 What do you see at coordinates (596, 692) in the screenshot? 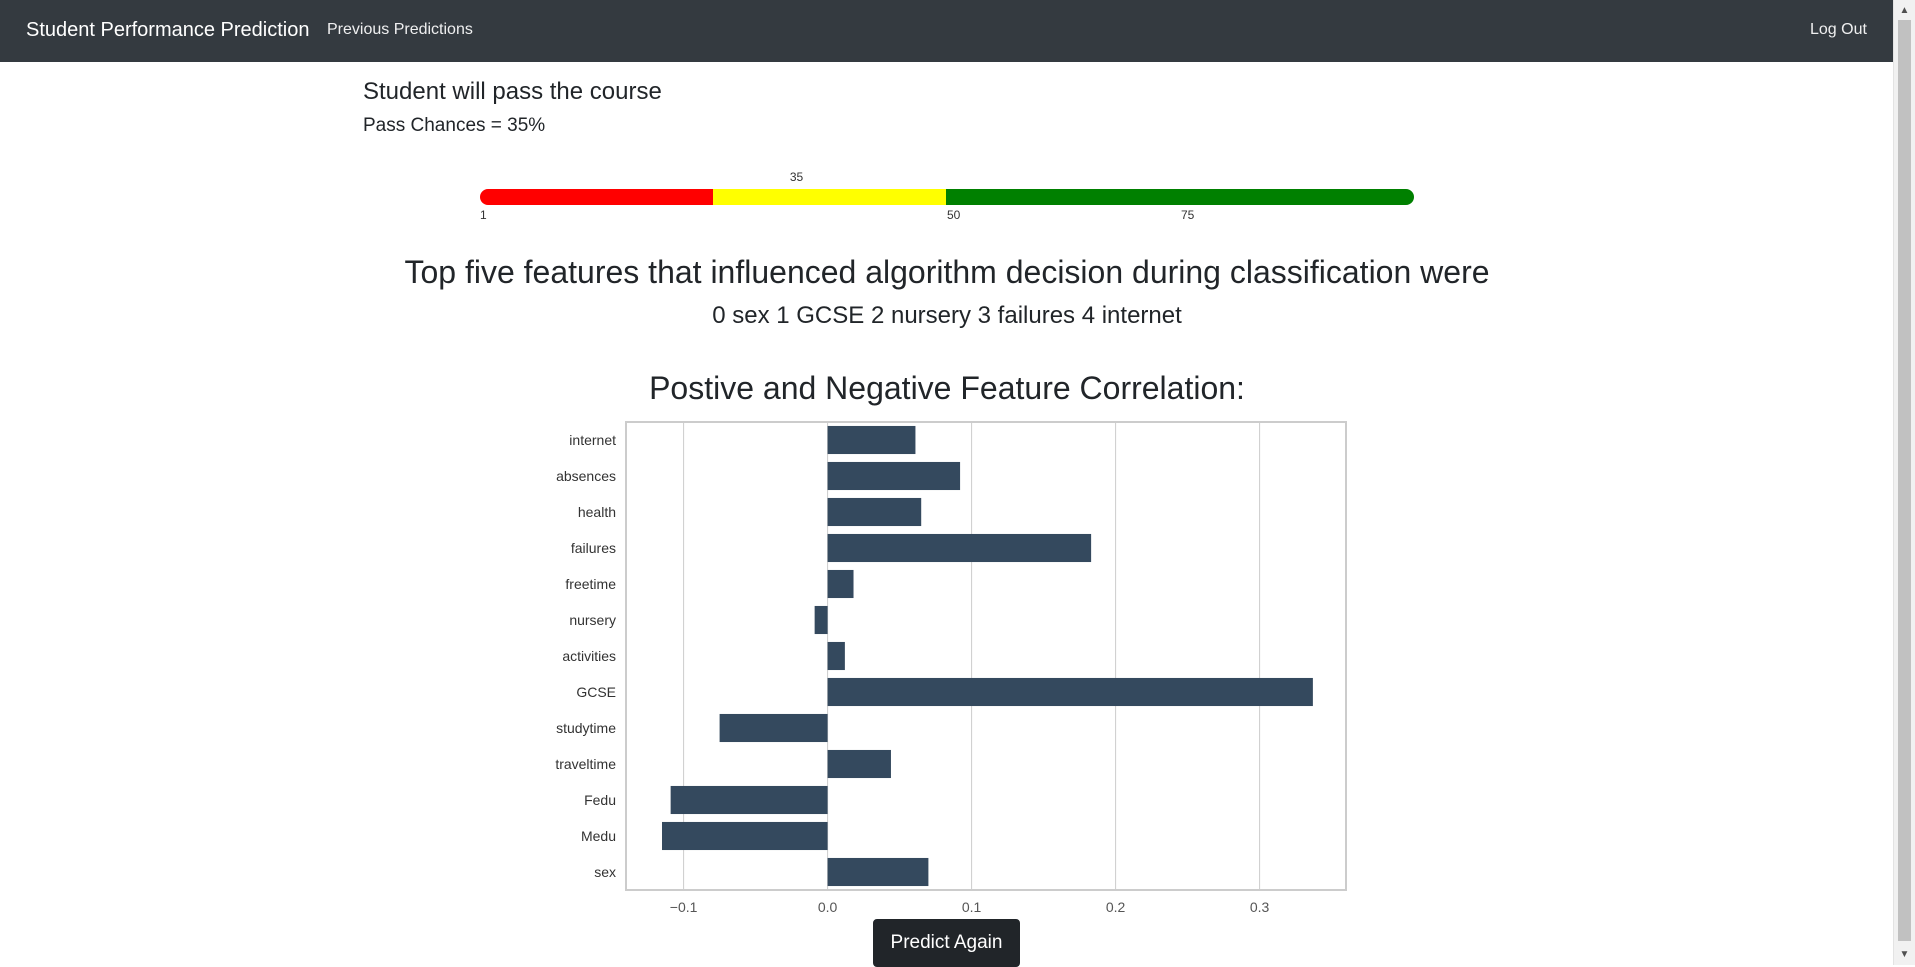
I see `y-tick-label: GCSE` at bounding box center [596, 692].